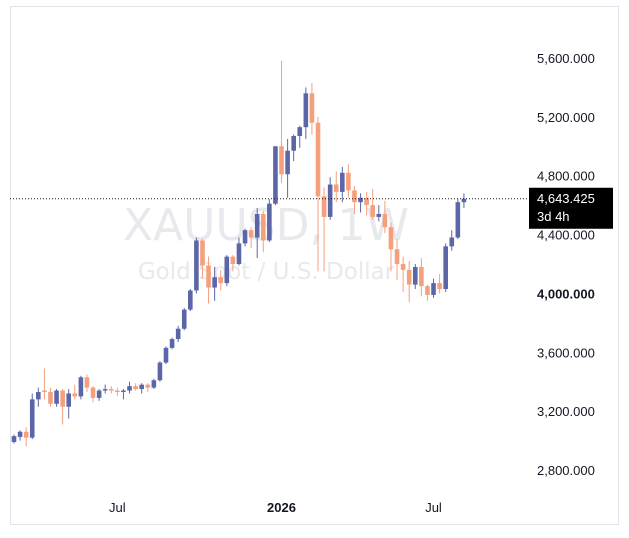  Describe the element at coordinates (566, 176) in the screenshot. I see `price-tick-label: 4,800.000` at that location.